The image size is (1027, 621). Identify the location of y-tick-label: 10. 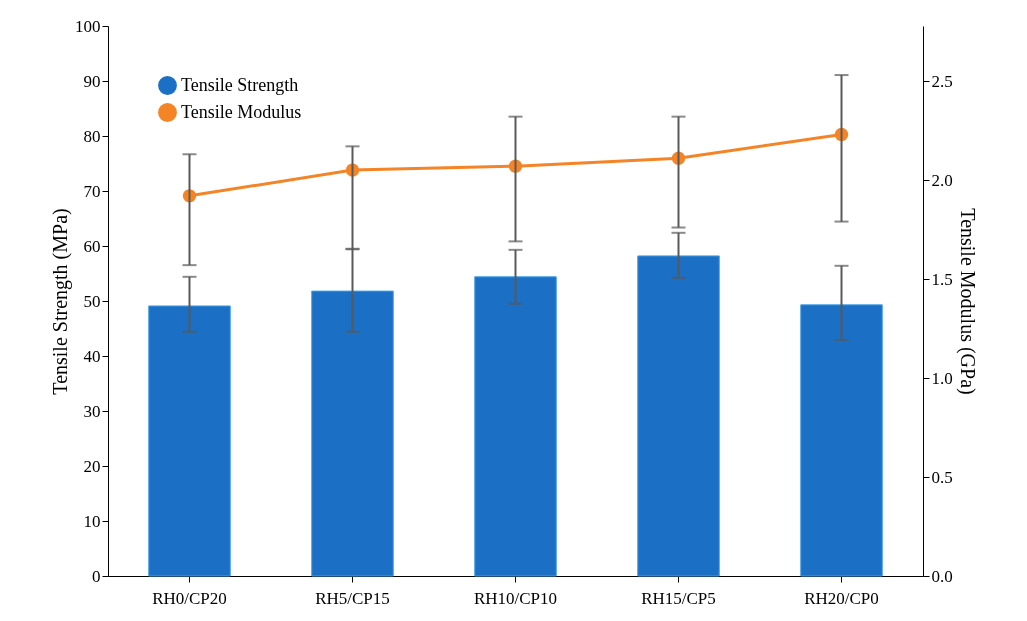
(92, 521).